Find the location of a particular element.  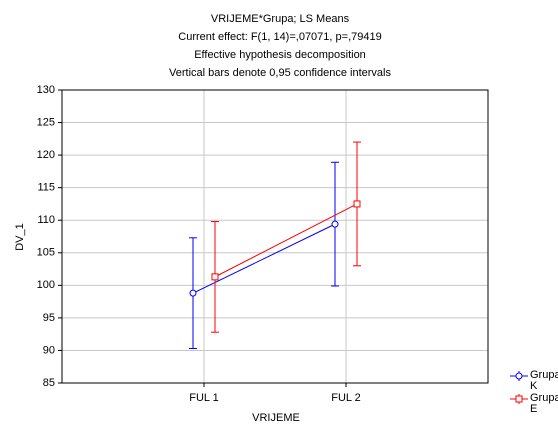

y-tick-label: 130 is located at coordinates (46, 90).